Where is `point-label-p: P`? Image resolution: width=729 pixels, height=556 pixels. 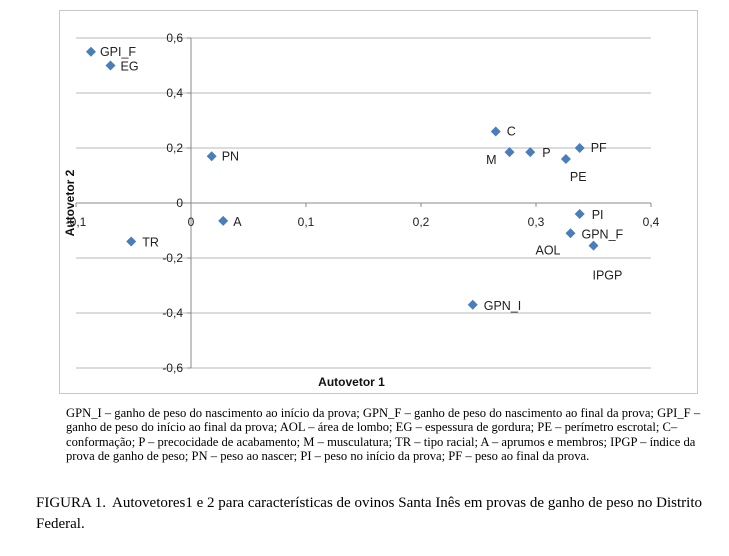
point-label-p: P is located at coordinates (546, 153).